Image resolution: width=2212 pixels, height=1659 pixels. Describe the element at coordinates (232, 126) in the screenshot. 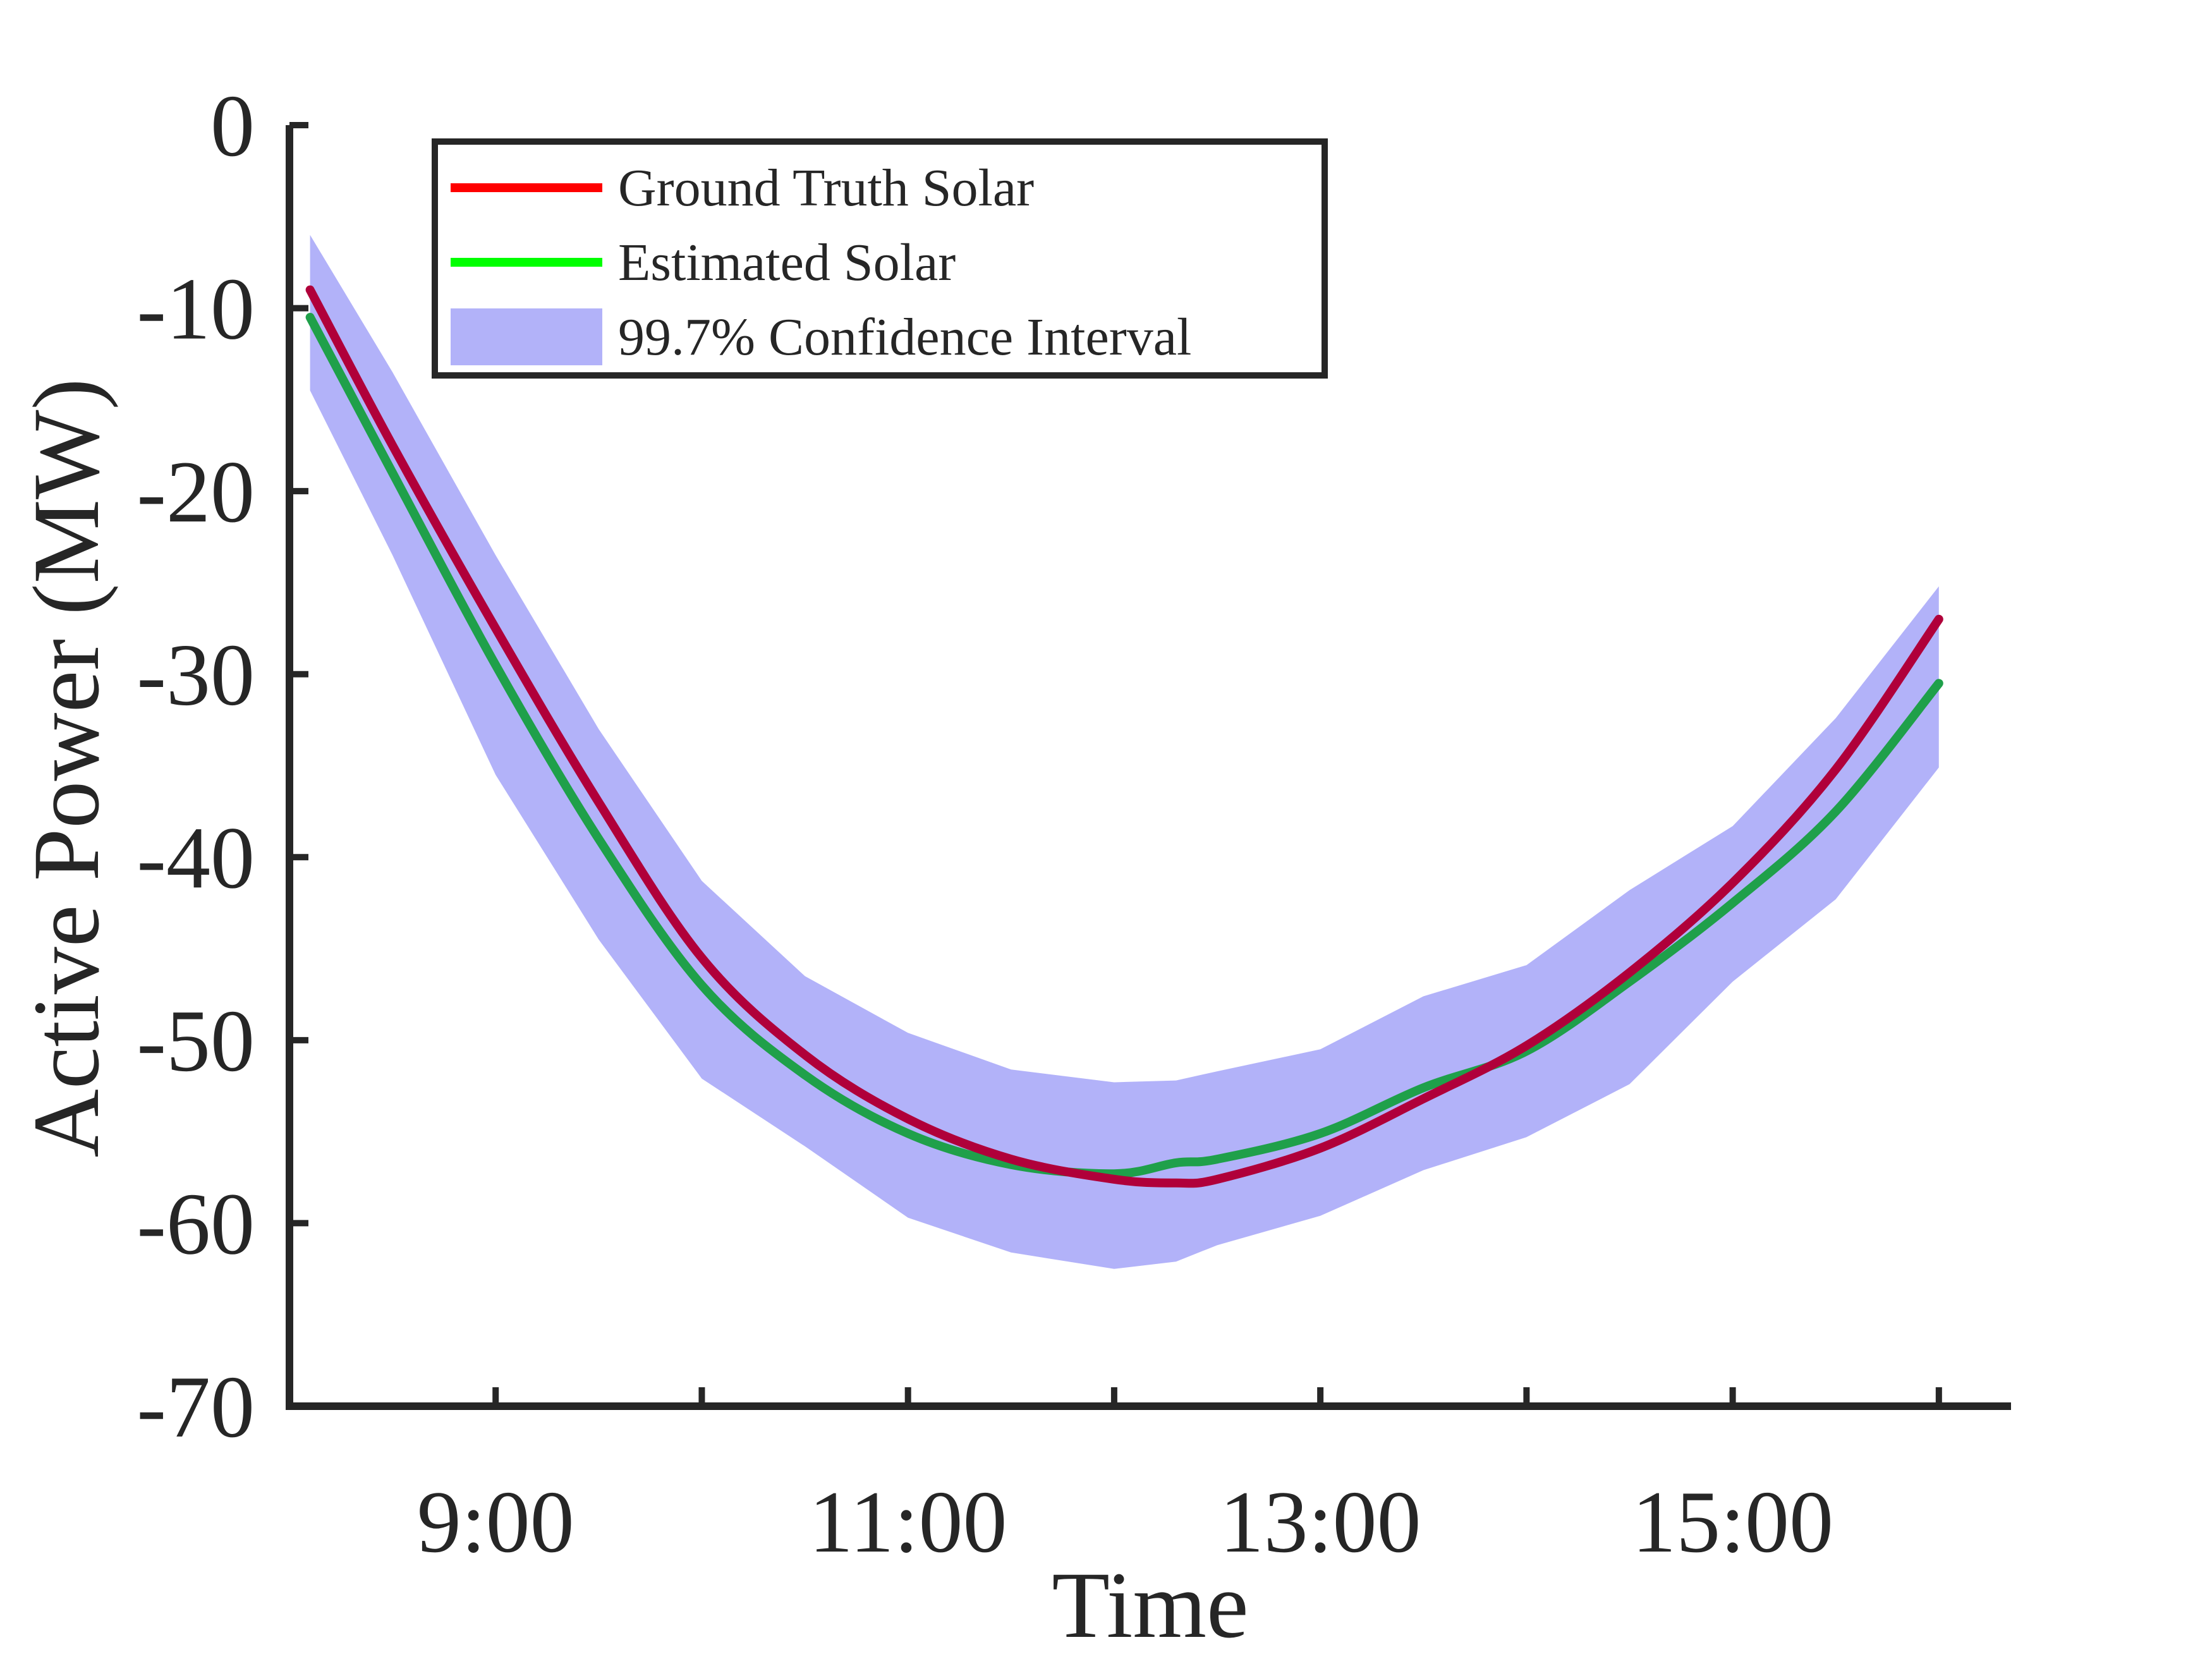

I see `y-tick-label: 0` at that location.